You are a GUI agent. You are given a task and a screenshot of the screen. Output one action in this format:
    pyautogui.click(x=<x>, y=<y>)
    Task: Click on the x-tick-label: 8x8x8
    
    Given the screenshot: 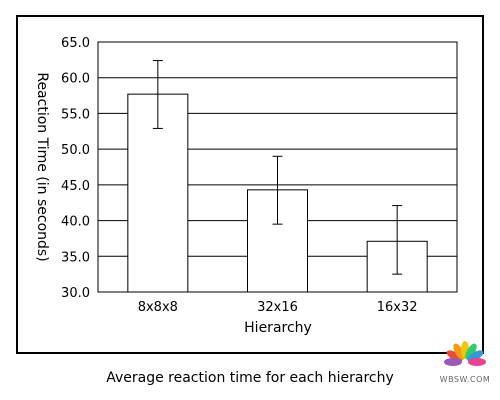 What is the action you would take?
    pyautogui.click(x=158, y=307)
    